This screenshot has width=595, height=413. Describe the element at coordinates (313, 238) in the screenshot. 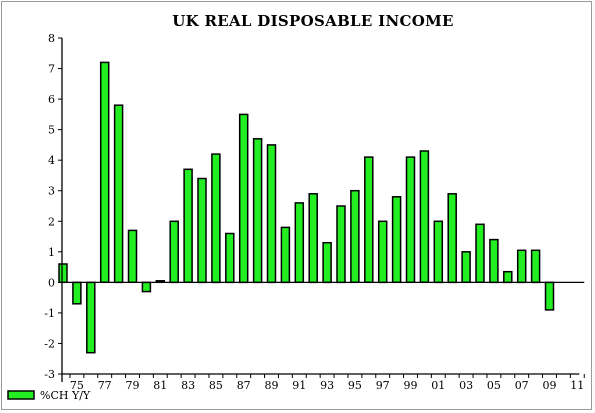

I see `bar-1992` at that location.